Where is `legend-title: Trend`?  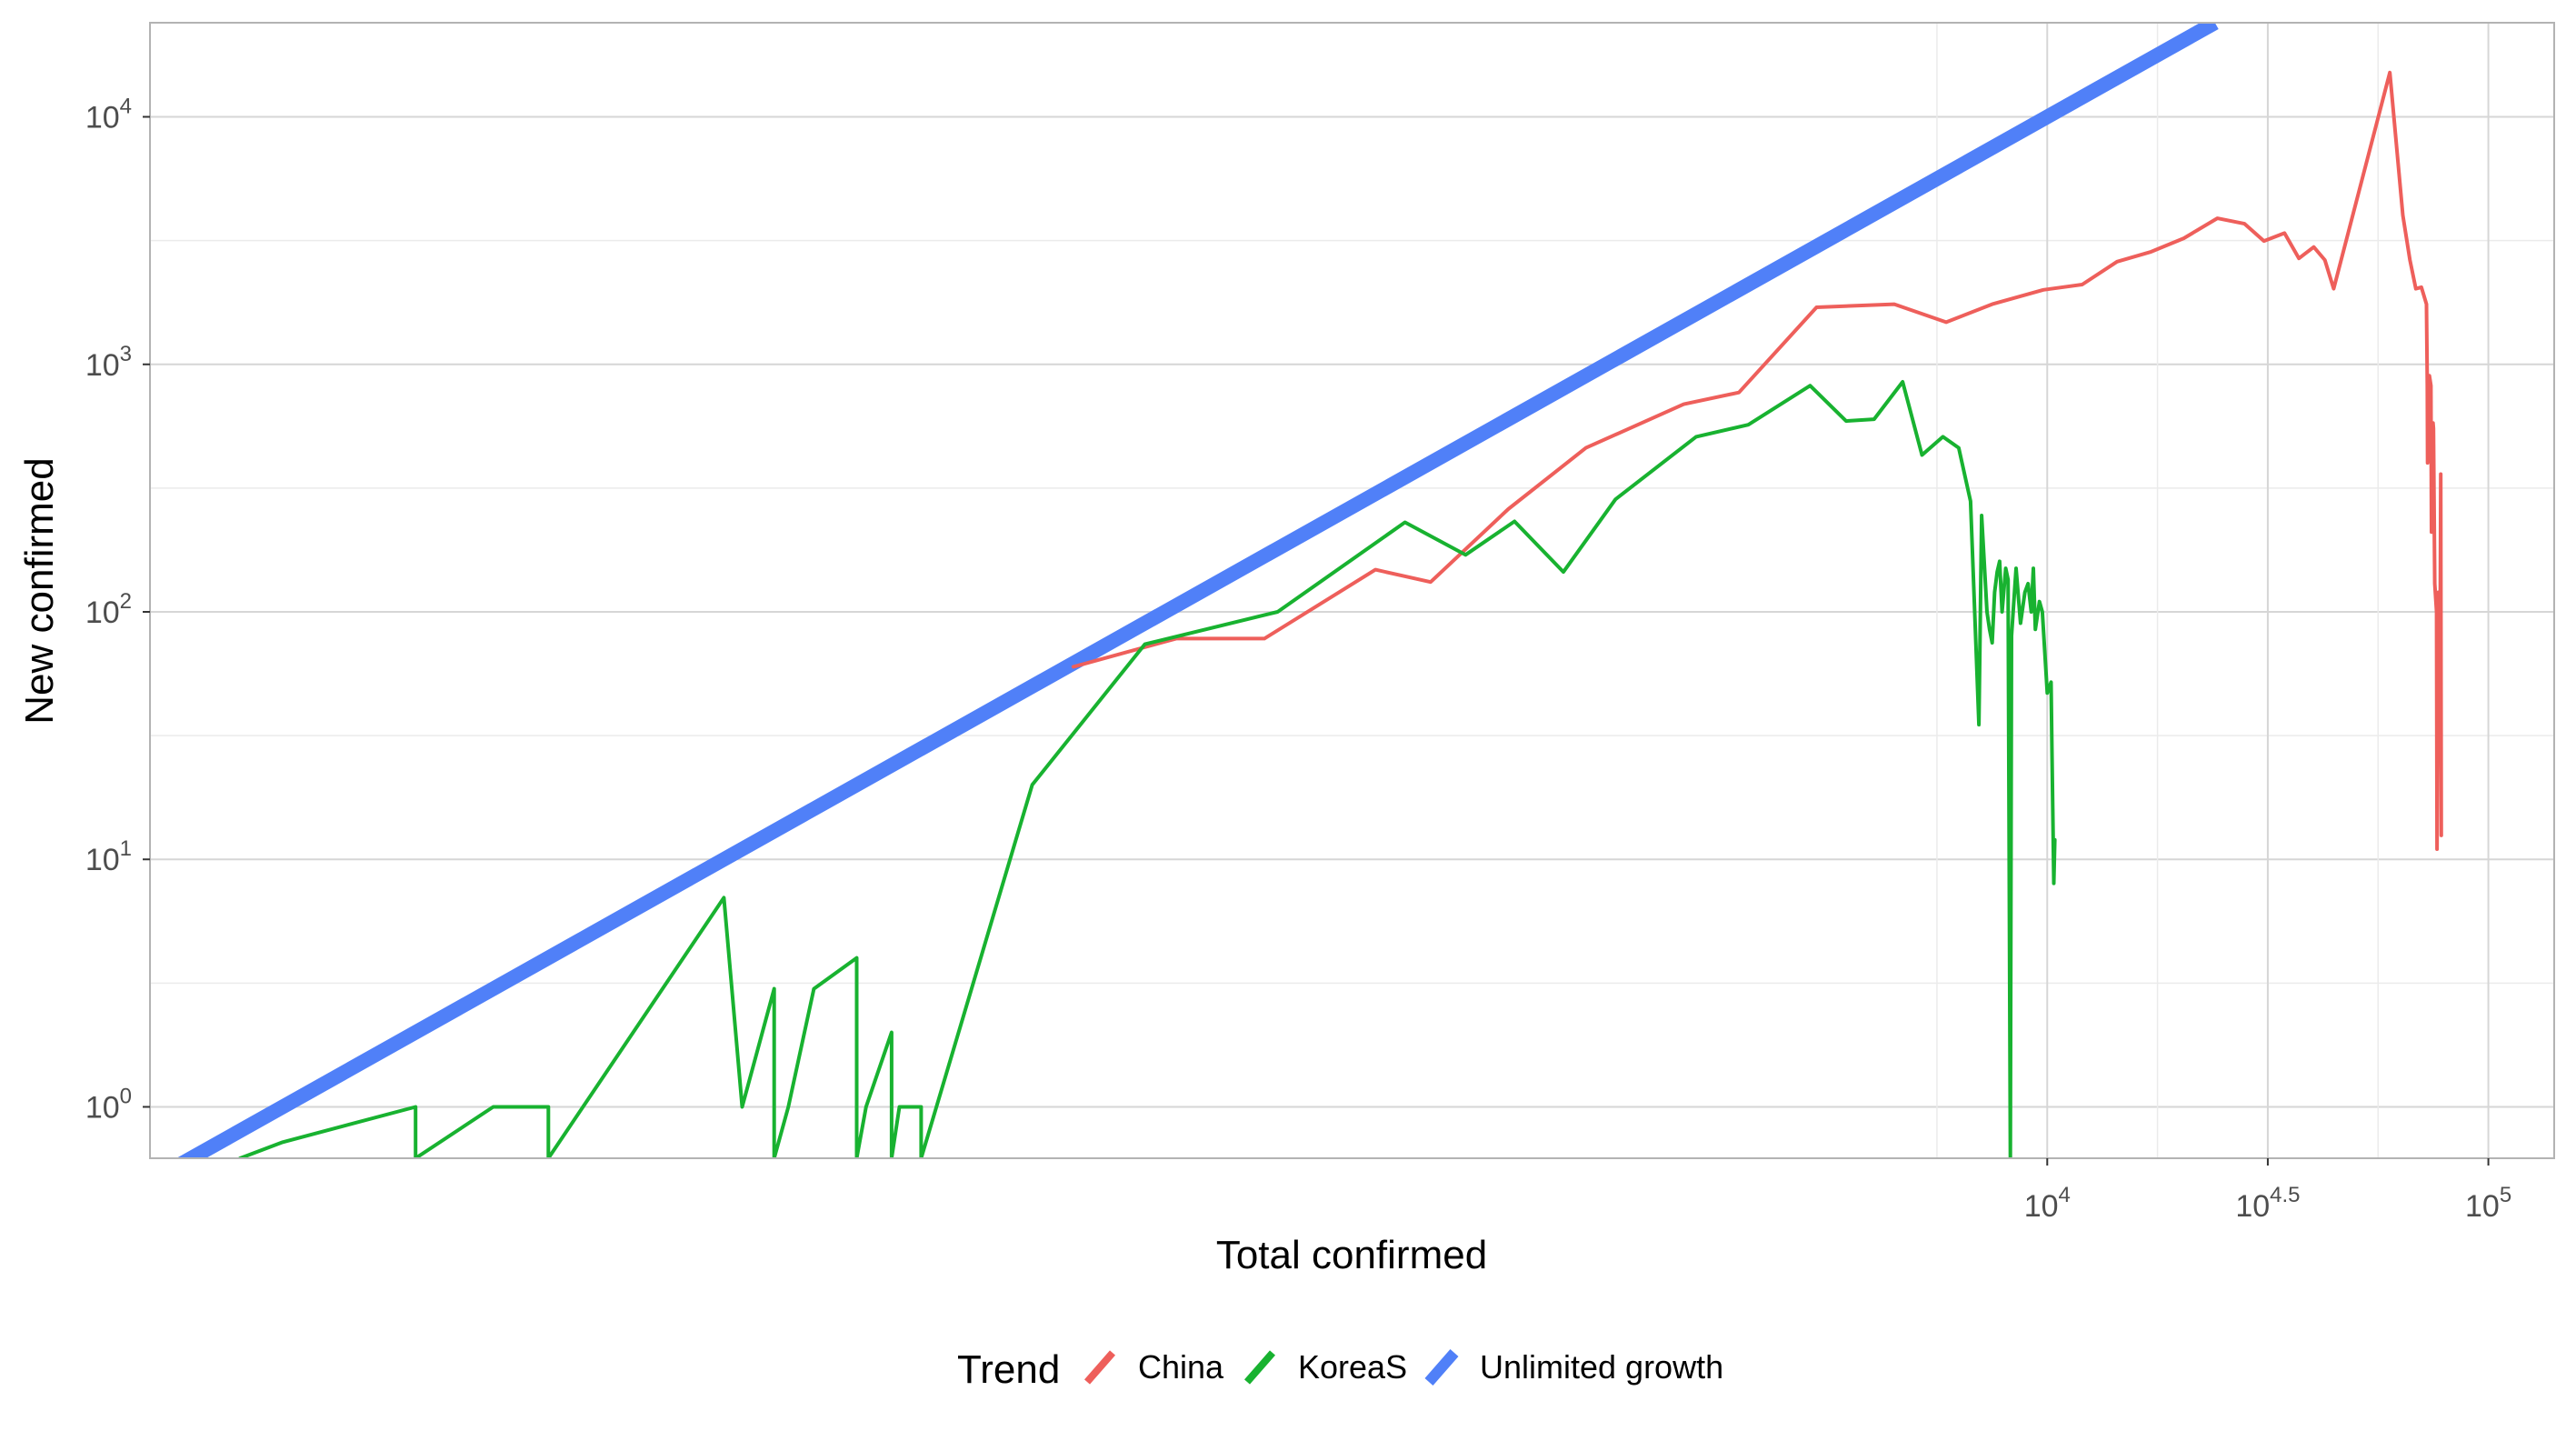
legend-title: Trend is located at coordinates (1008, 1369).